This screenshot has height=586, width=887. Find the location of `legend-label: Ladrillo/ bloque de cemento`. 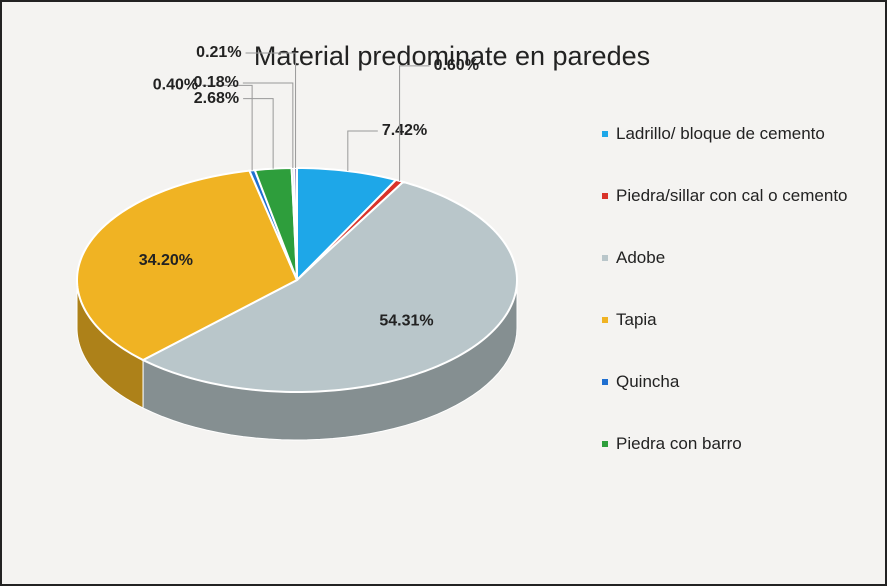

legend-label: Ladrillo/ bloque de cemento is located at coordinates (720, 133).